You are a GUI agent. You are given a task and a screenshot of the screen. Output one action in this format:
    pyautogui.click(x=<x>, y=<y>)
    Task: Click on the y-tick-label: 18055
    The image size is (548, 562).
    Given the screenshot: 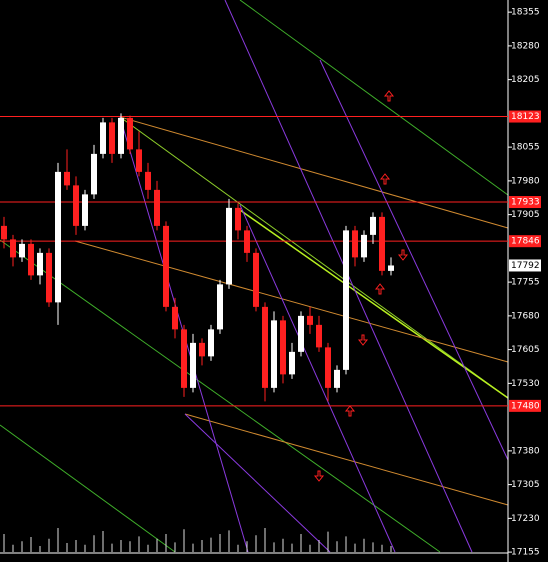 What is the action you would take?
    pyautogui.click(x=525, y=148)
    